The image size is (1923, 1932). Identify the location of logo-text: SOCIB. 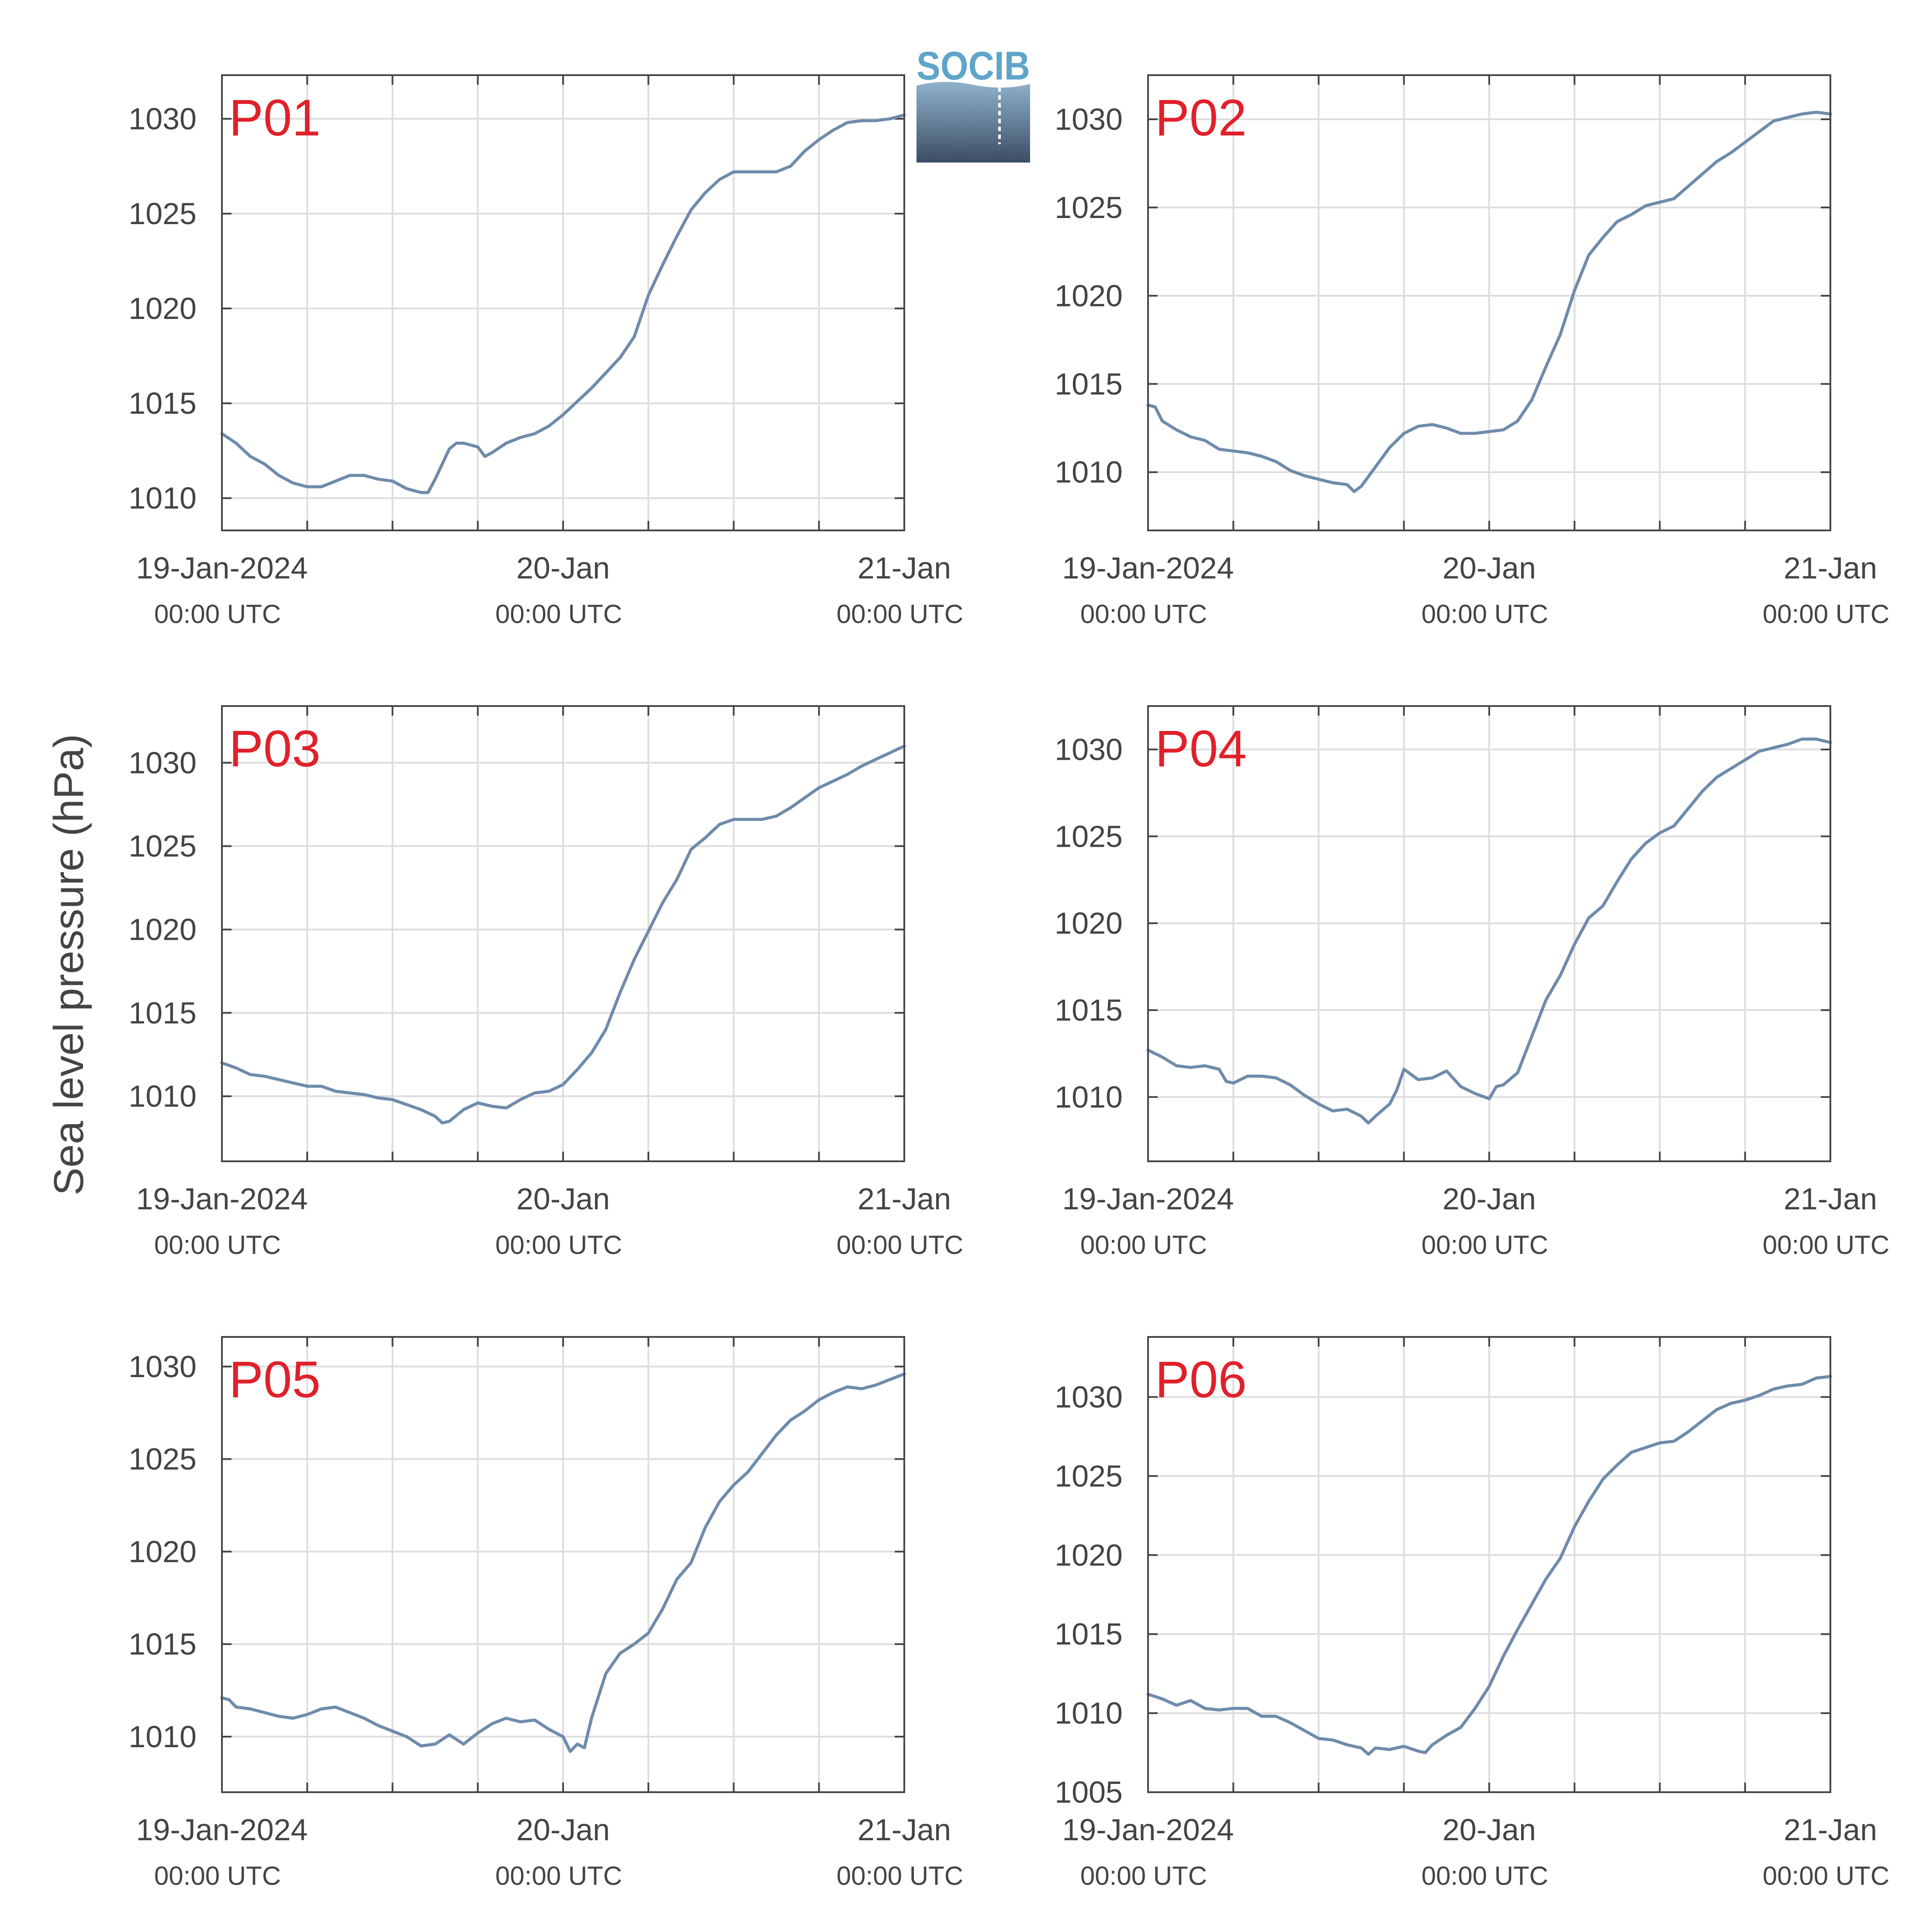
(973, 66).